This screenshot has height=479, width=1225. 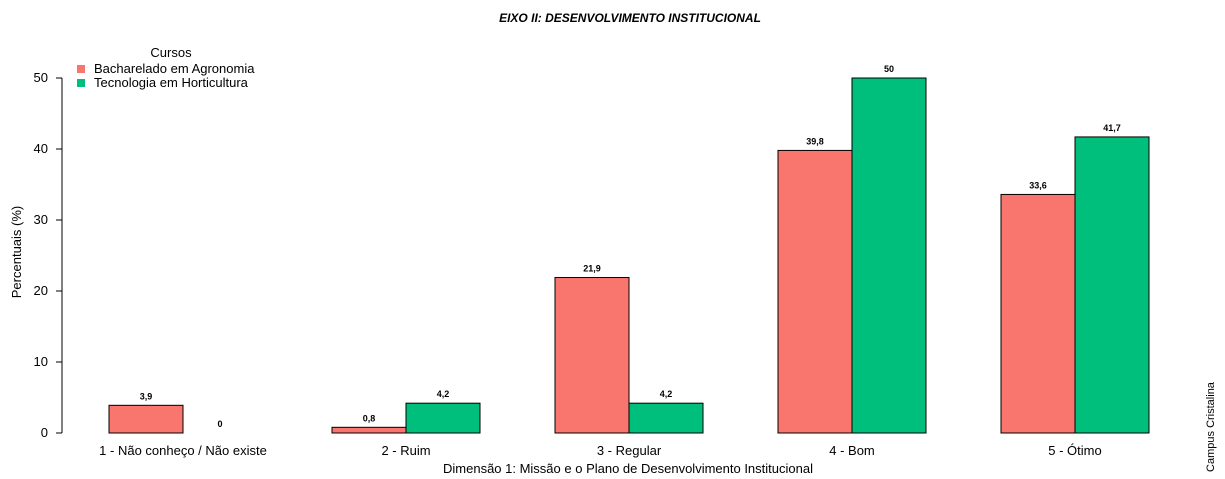 I want to click on y-axis-label: Percentuais (%), so click(x=16, y=252).